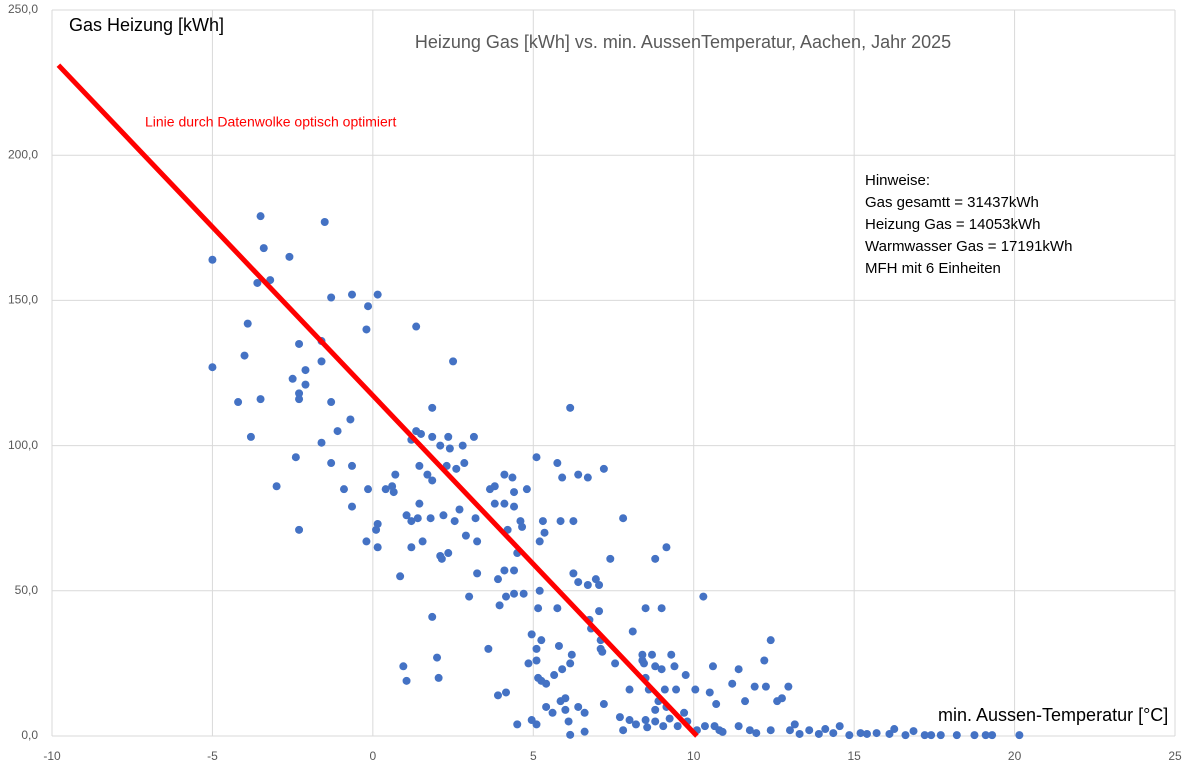 The width and height of the screenshot is (1199, 768). I want to click on y-tick-label: 50,0, so click(27, 590).